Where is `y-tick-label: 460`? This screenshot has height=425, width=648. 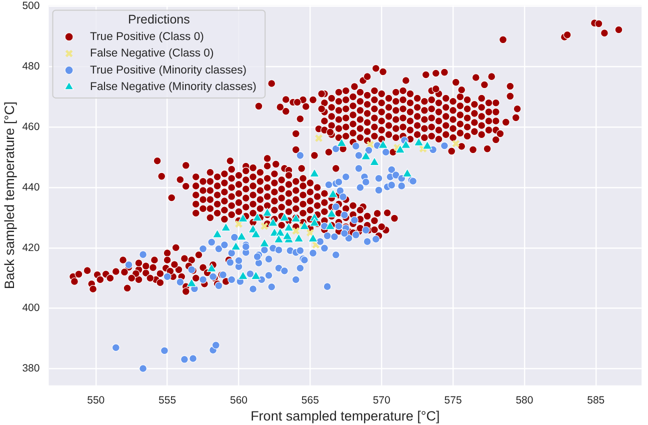
y-tick-label: 460 is located at coordinates (31, 126).